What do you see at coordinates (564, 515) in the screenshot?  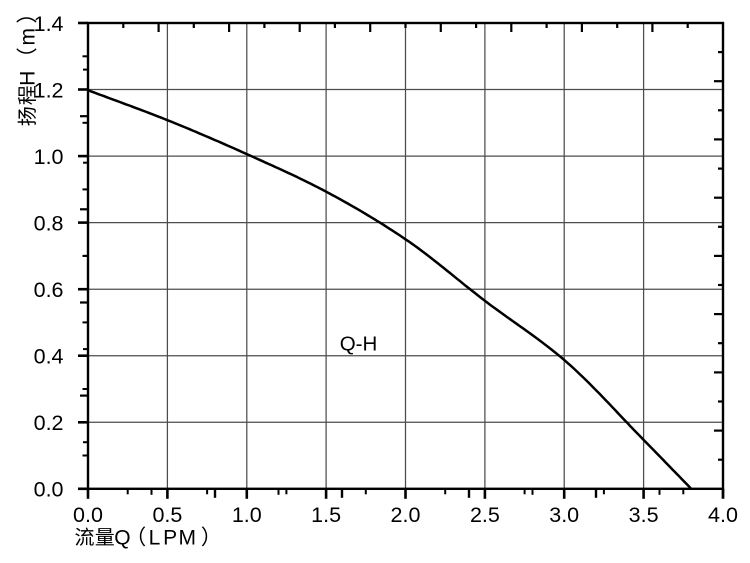 I see `svg-text: 3.0` at bounding box center [564, 515].